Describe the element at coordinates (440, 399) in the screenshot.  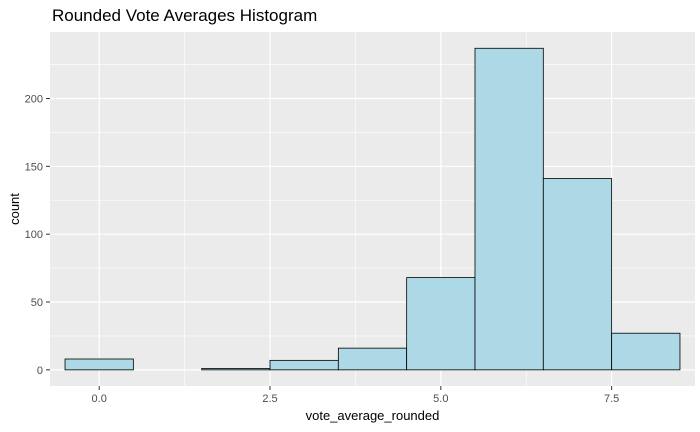
I see `x-tick-label: 5.0` at that location.